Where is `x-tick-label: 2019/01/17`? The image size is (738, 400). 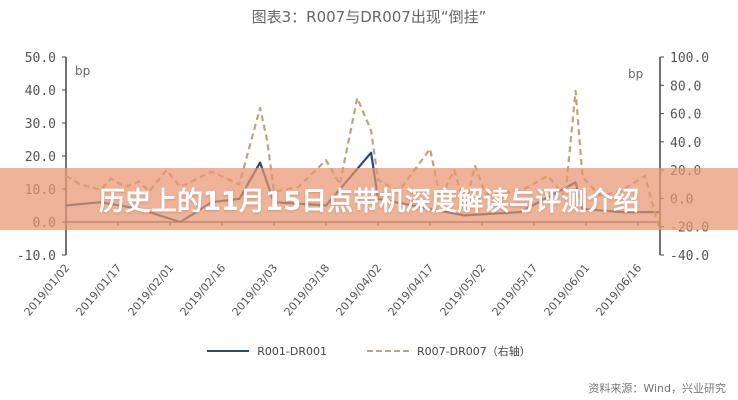
x-tick-label: 2019/01/17 is located at coordinates (99, 290).